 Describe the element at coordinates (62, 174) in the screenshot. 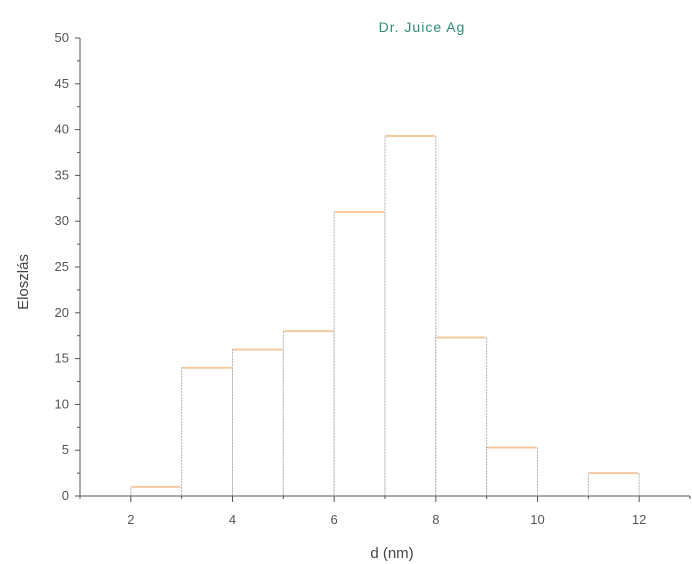

I see `y-tick-label: 35` at that location.